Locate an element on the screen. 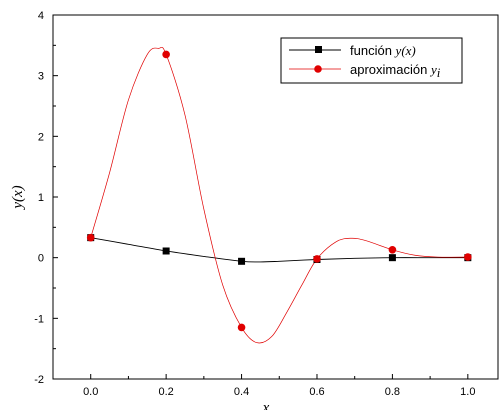 The width and height of the screenshot is (501, 410). x-tick-label-4: 0.8 is located at coordinates (392, 392).